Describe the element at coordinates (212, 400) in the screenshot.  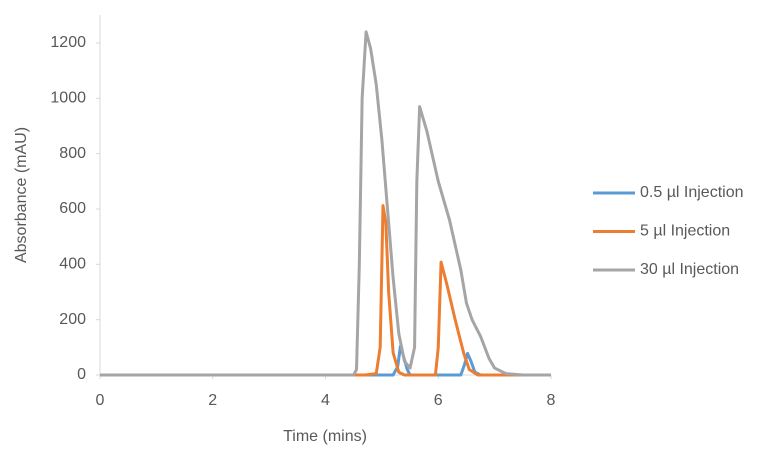
I see `x-tick-label: 2` at that location.